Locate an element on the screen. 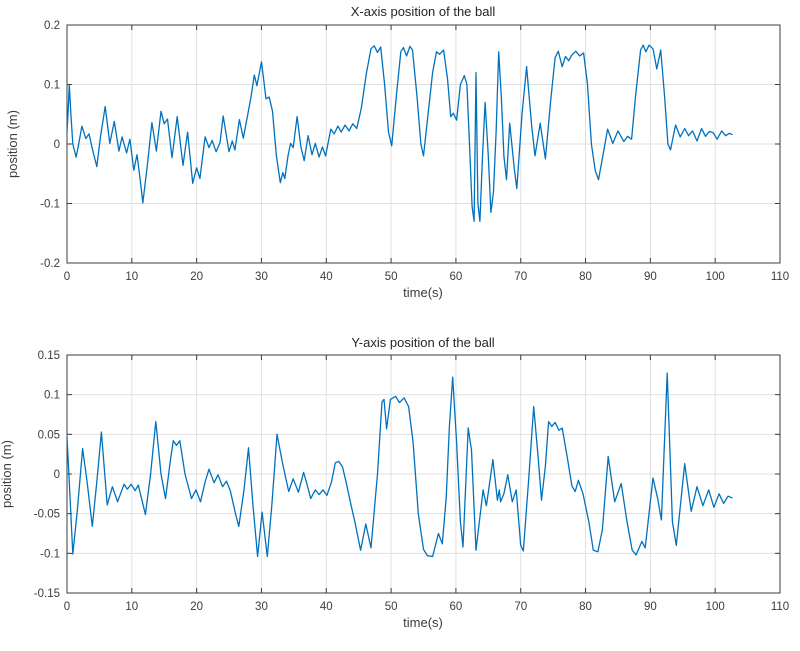 Image resolution: width=800 pixels, height=651 pixels. y-tick-label: -0.15 is located at coordinates (47, 594).